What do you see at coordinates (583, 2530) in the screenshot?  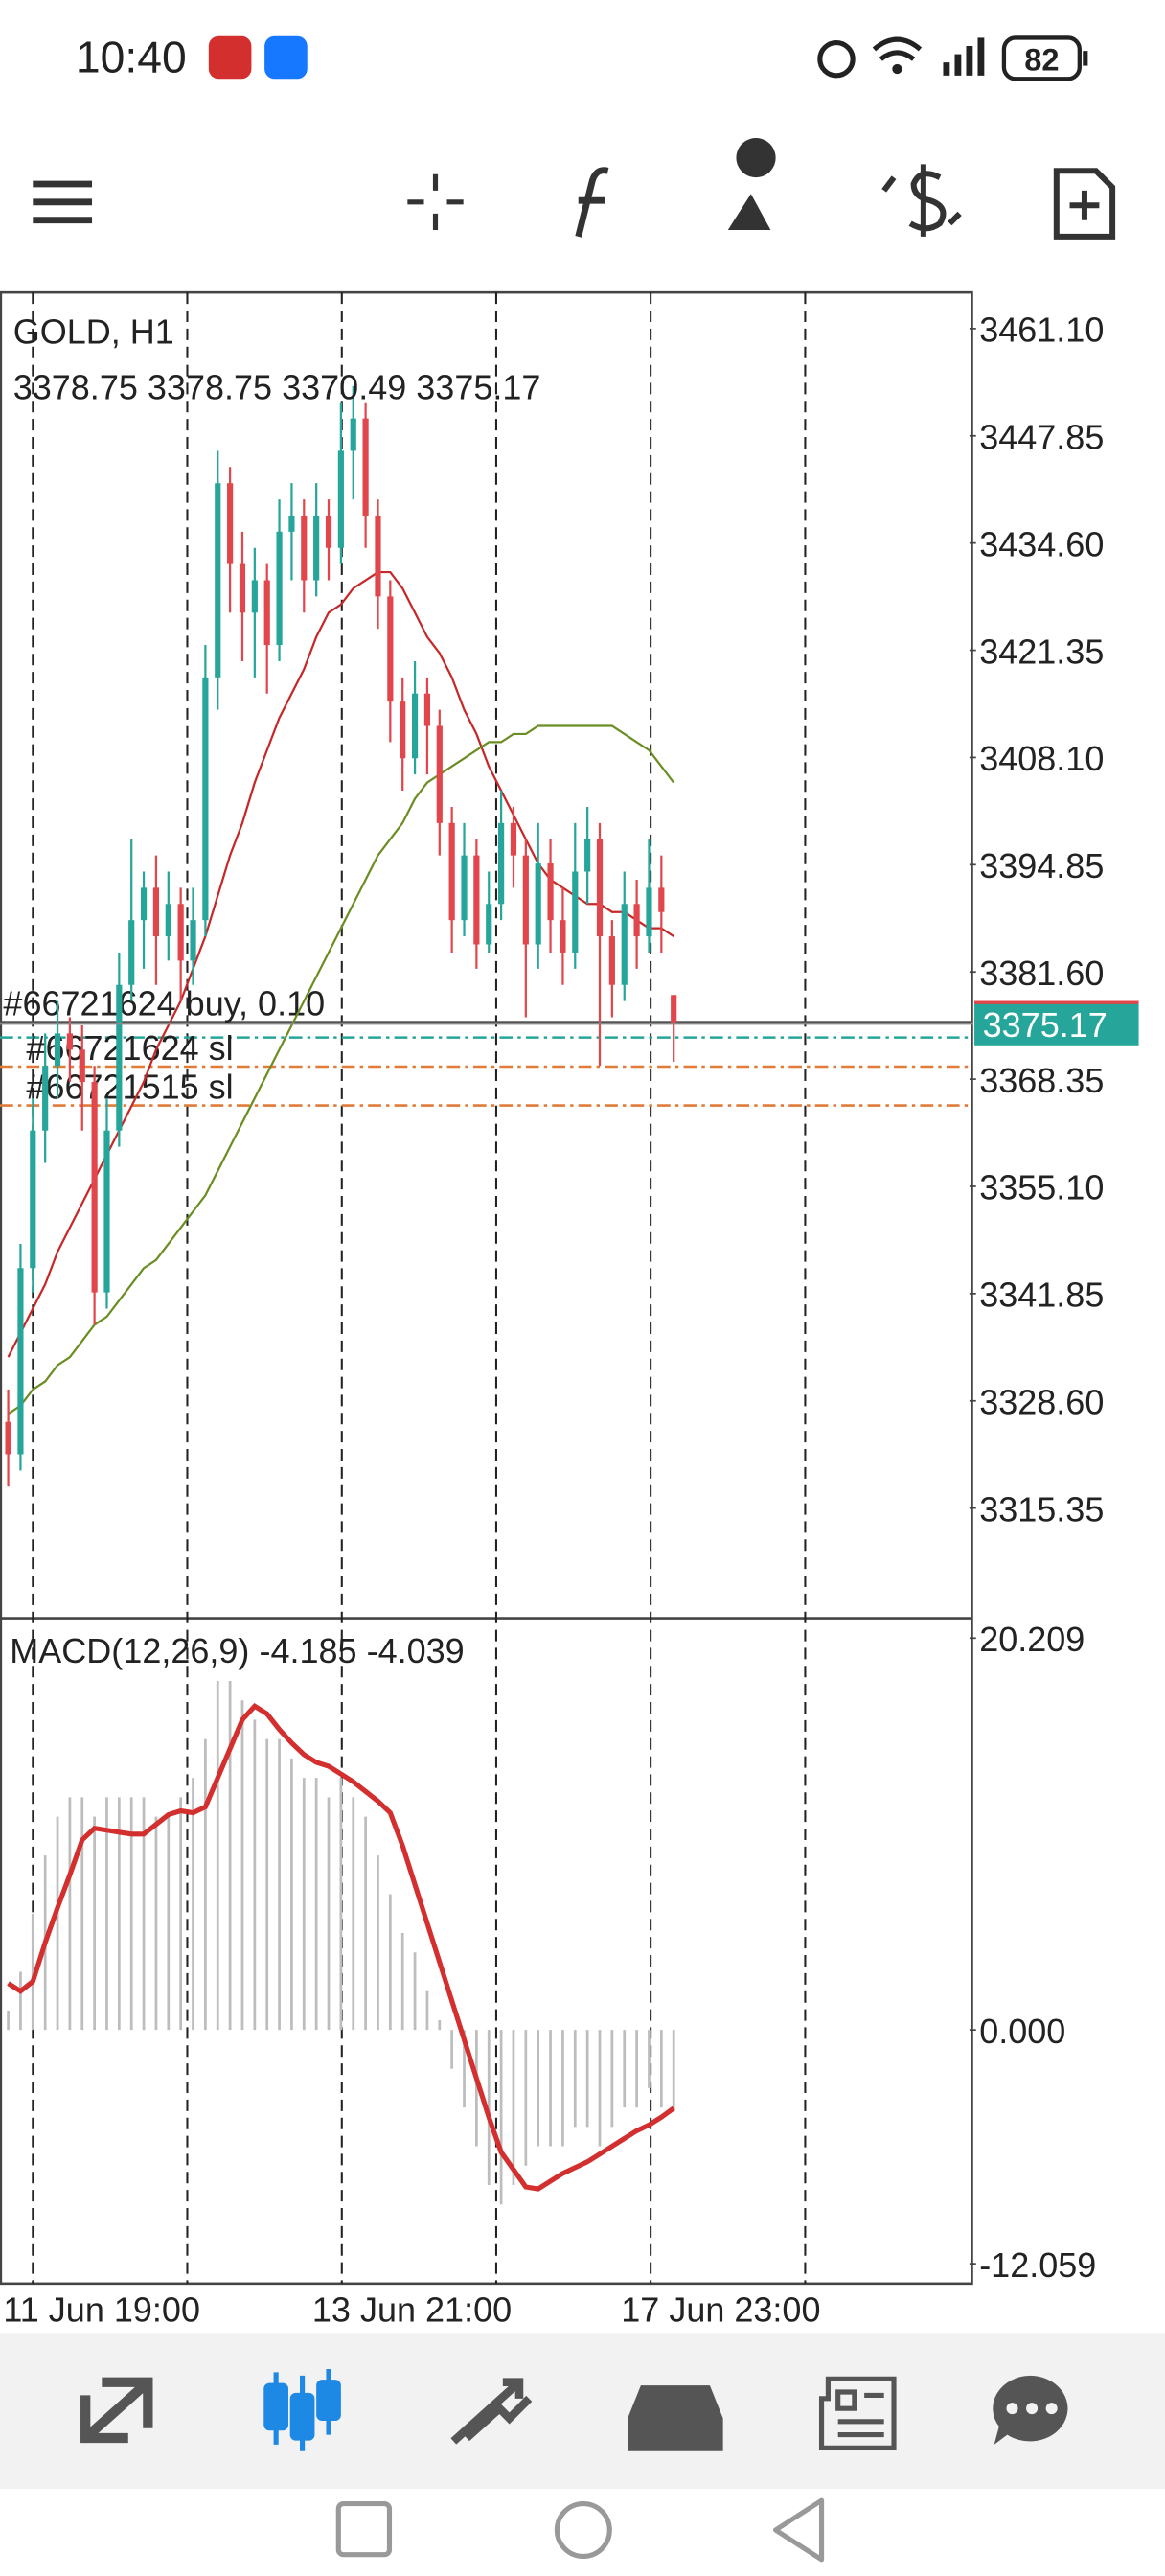 I see `home-button` at bounding box center [583, 2530].